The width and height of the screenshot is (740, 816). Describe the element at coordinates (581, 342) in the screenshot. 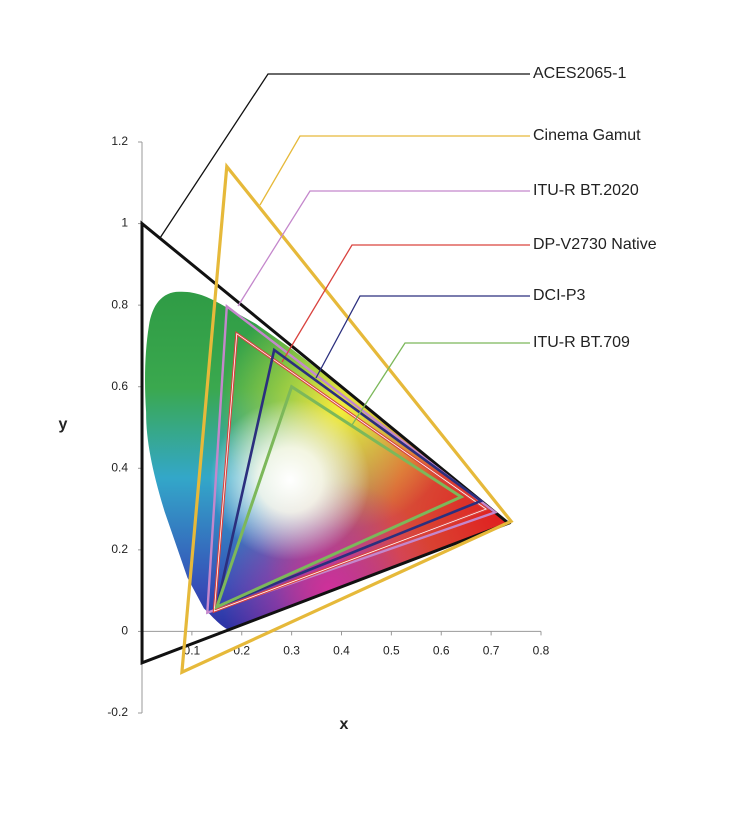

I see `legend-label: ITU-R BT.709` at that location.